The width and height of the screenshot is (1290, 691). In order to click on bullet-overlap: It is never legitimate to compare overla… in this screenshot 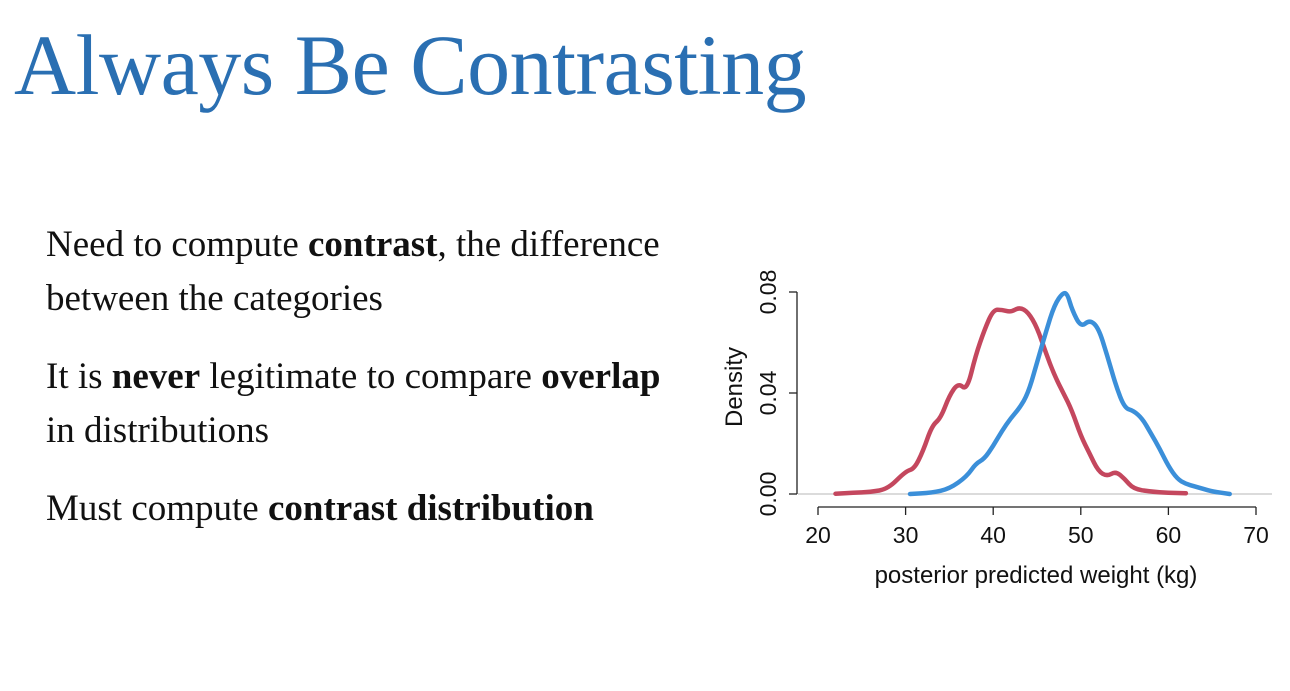, I will do `click(366, 404)`.